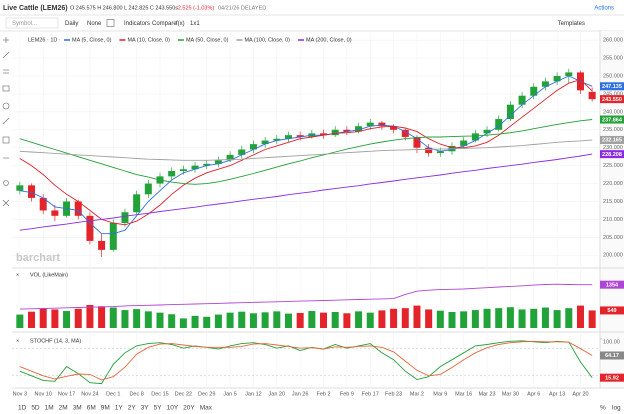  Describe the element at coordinates (180, 24) in the screenshot. I see `fx-button: f(x)` at that location.